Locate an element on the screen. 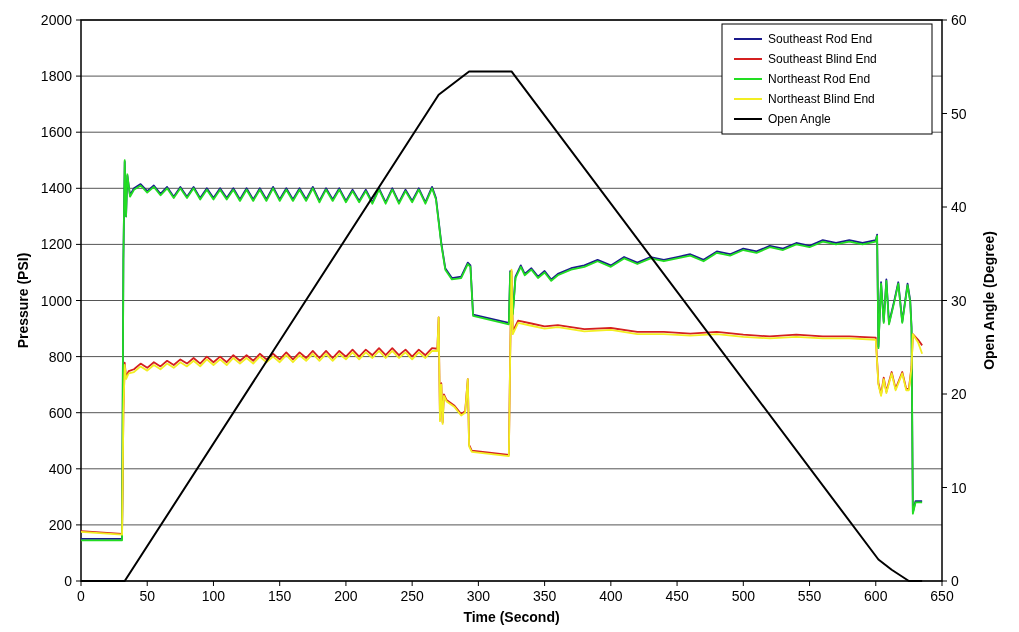 This screenshot has width=1019, height=632. y2-tick-label: 0 is located at coordinates (955, 581).